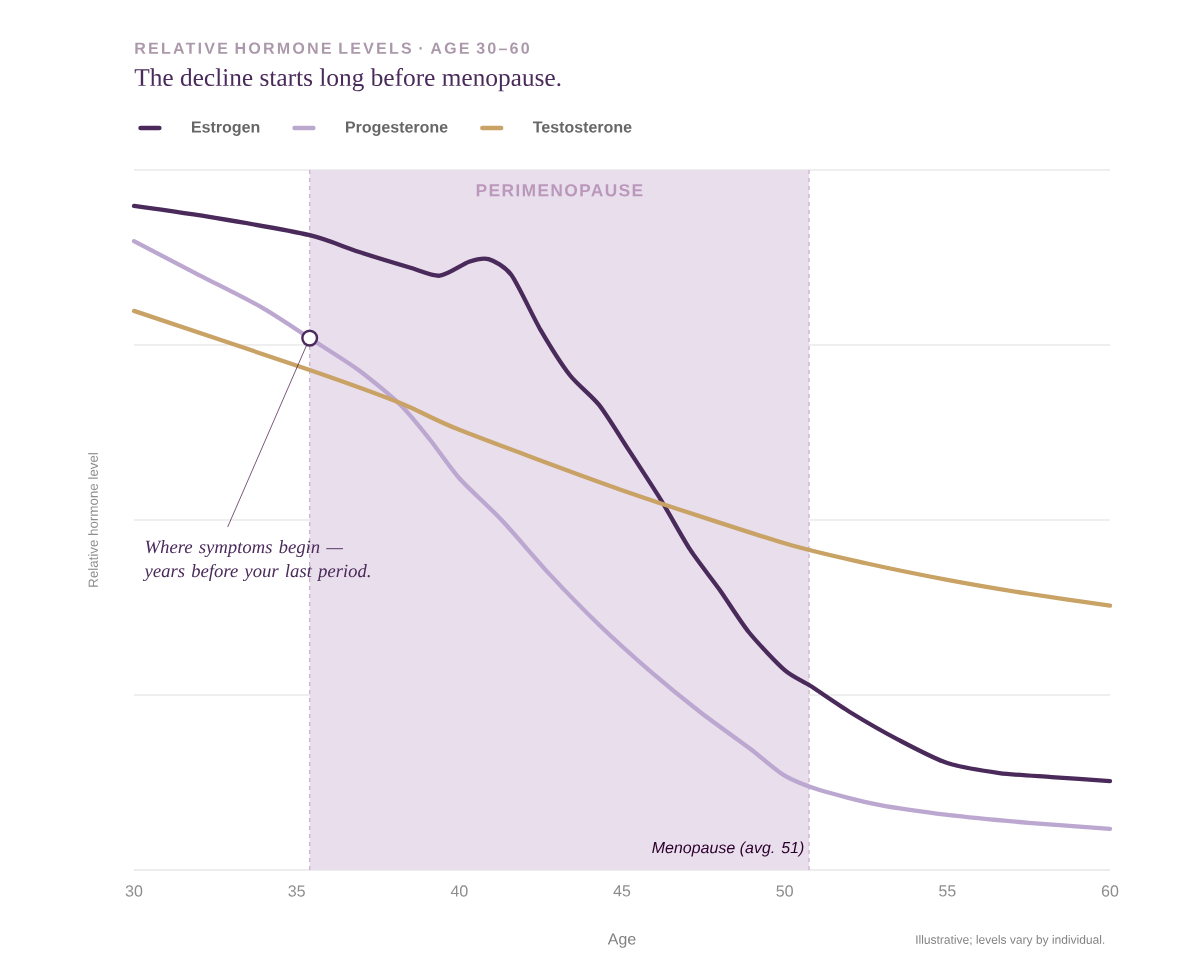  Describe the element at coordinates (728, 849) in the screenshot. I see `ref-line-label: Menopause (avg. 51)` at that location.